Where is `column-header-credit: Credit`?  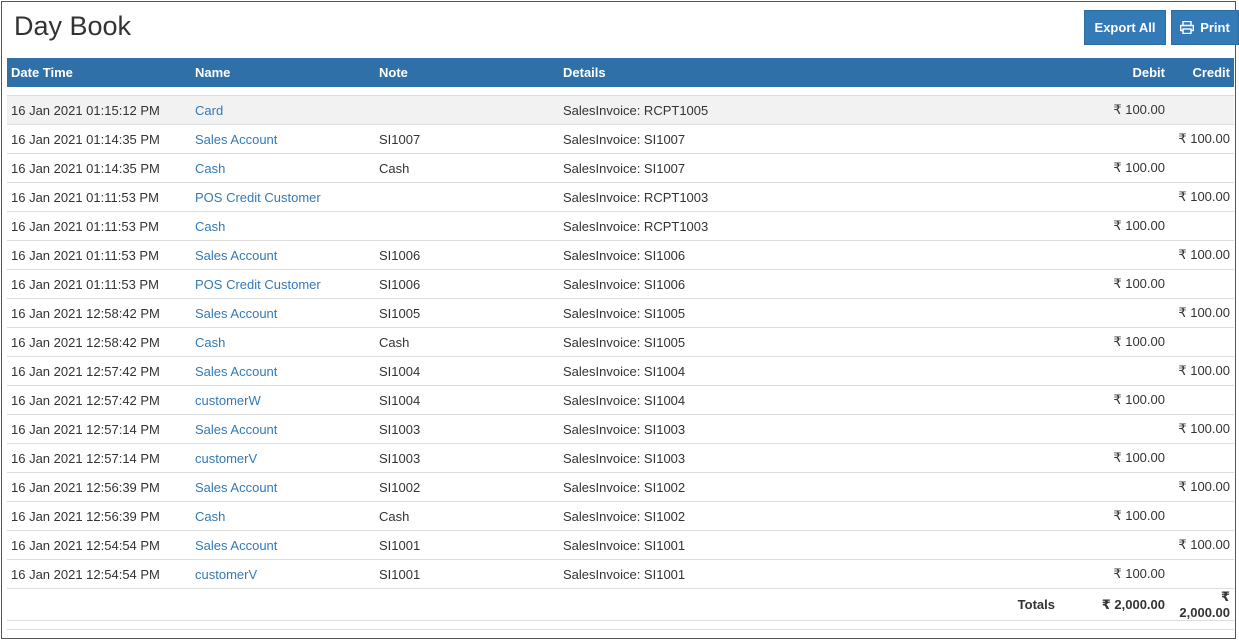
column-header-credit: Credit is located at coordinates (1211, 72).